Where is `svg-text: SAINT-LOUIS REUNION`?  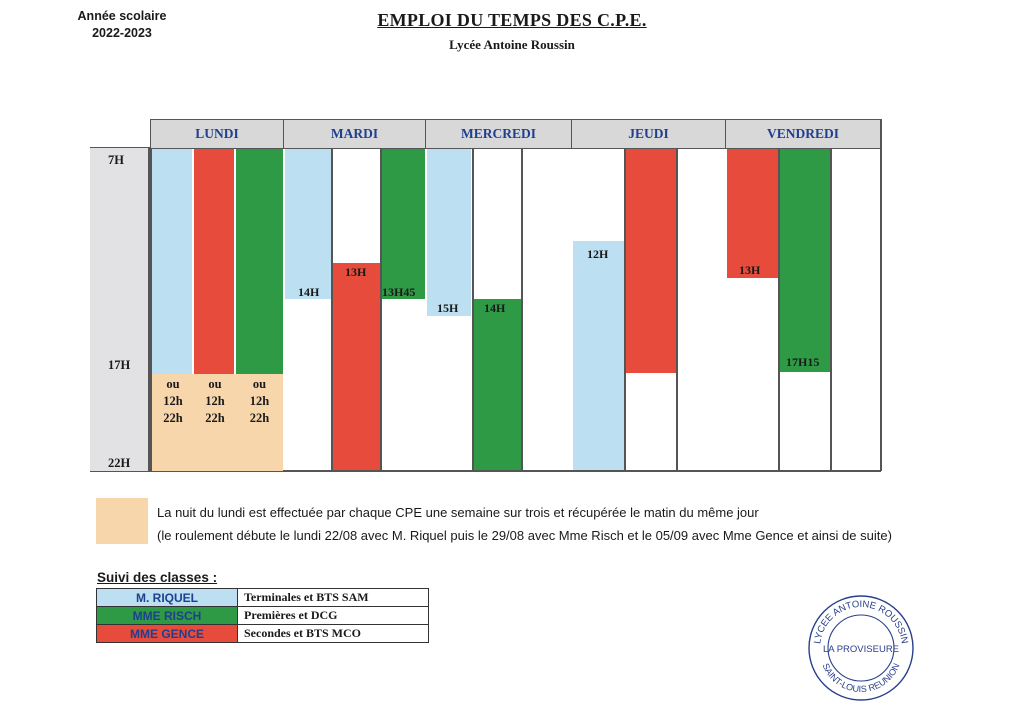
svg-text: SAINT-LOUIS REUNION is located at coordinates (861, 678).